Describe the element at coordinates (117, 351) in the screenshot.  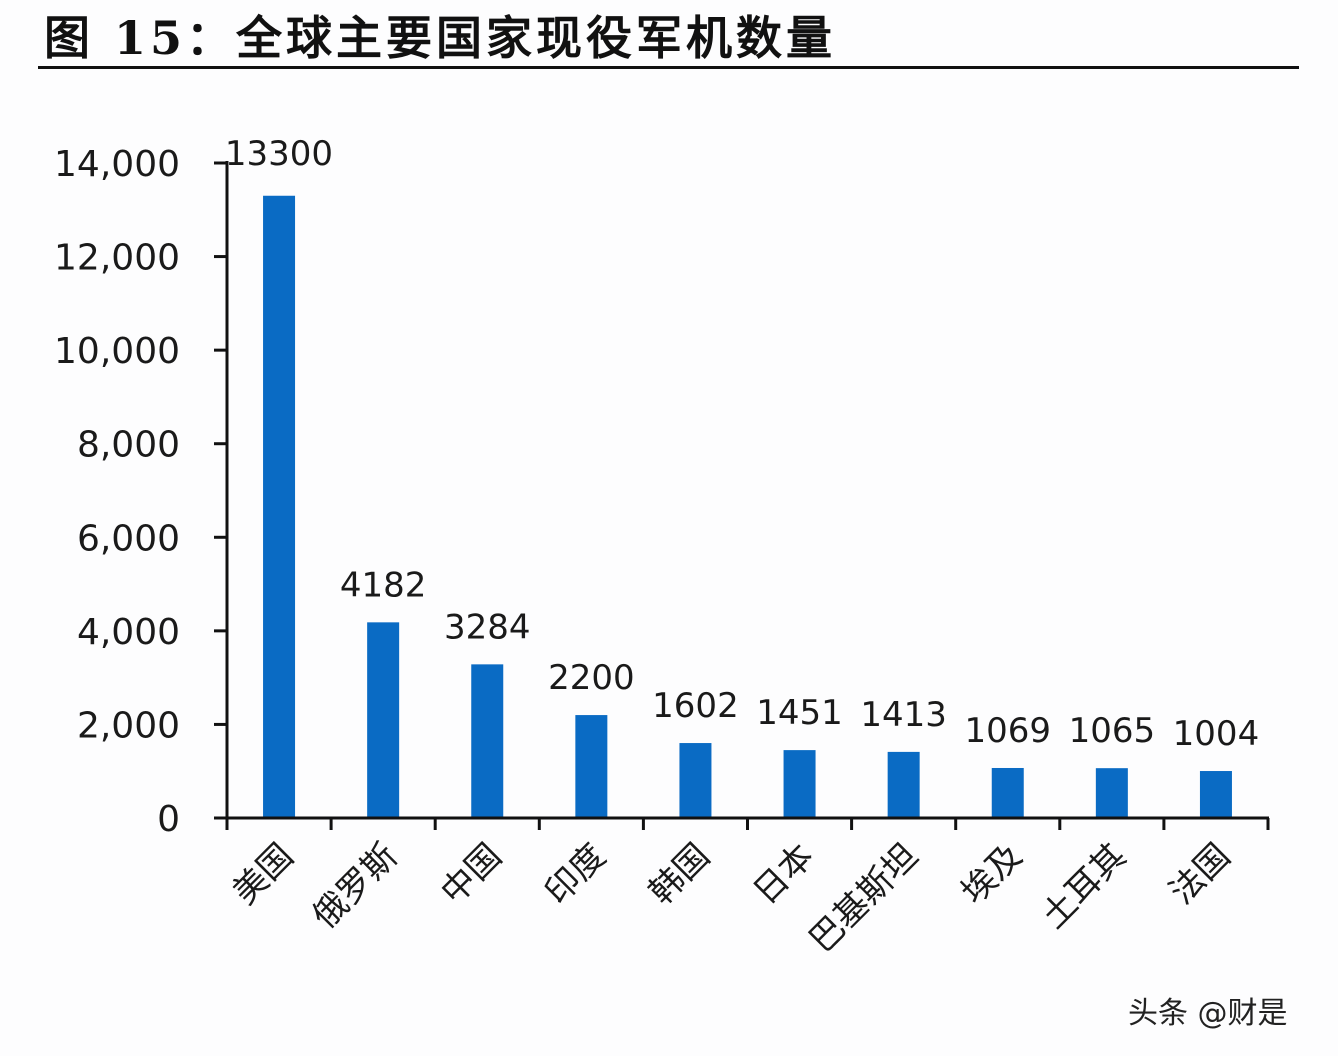
I see `y-tick-label: 10,000` at that location.